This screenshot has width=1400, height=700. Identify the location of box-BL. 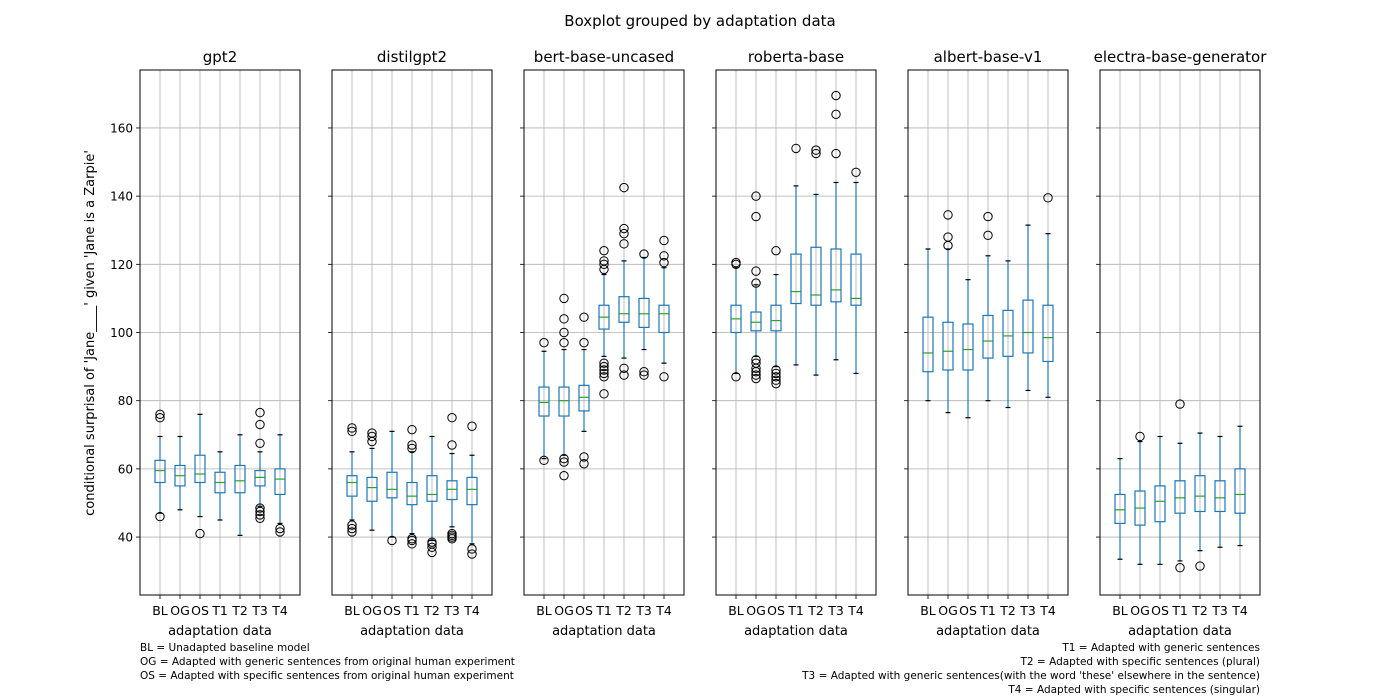
(352, 480).